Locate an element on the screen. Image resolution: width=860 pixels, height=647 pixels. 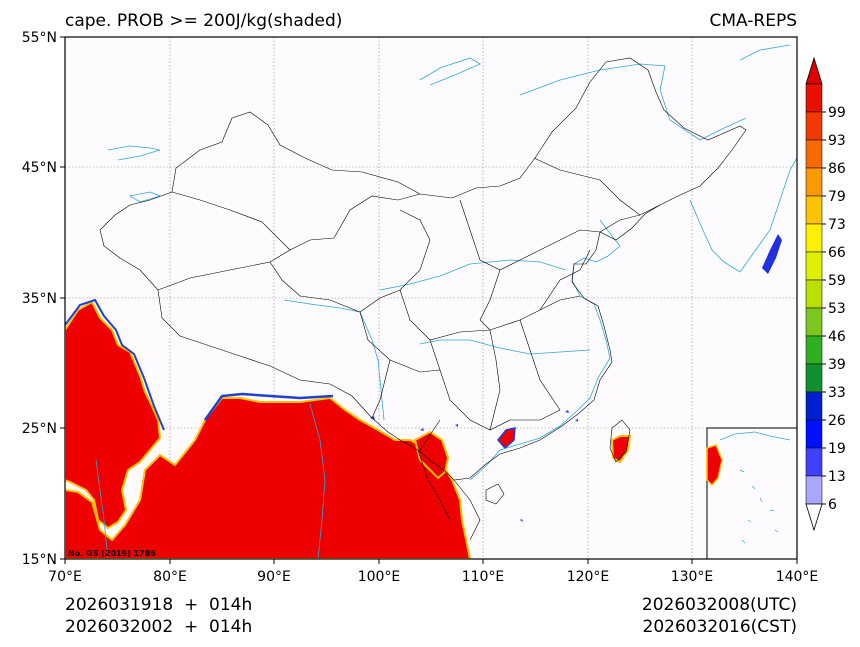
model-name: CMA-REPS is located at coordinates (753, 21).